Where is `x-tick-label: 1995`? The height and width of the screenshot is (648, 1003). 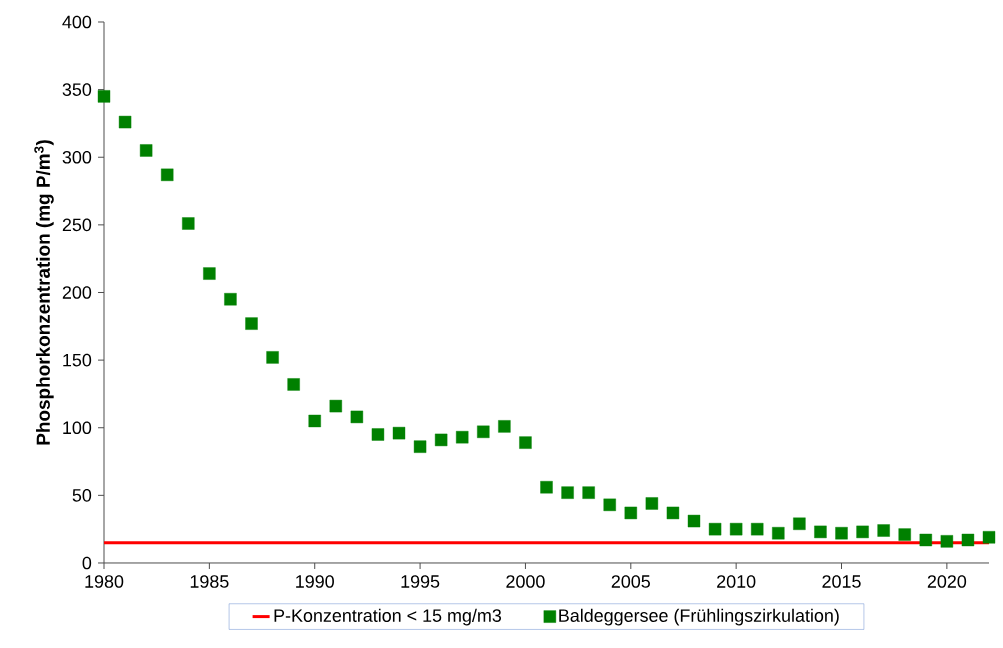
x-tick-label: 1995 is located at coordinates (420, 581).